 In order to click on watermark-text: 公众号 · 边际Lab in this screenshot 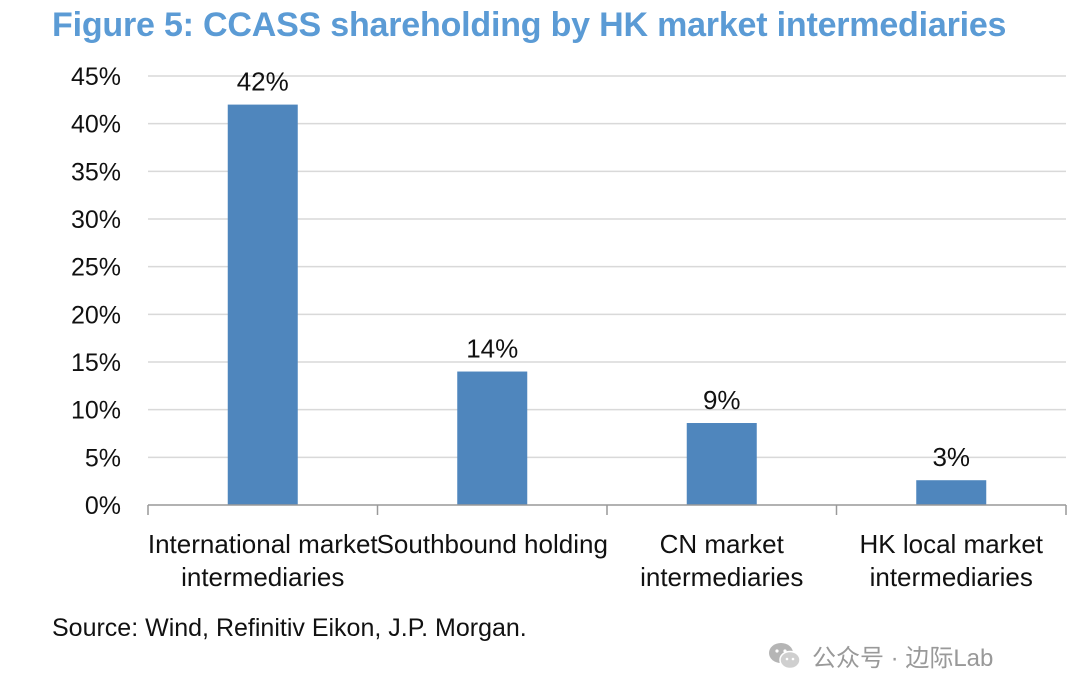, I will do `click(903, 658)`.